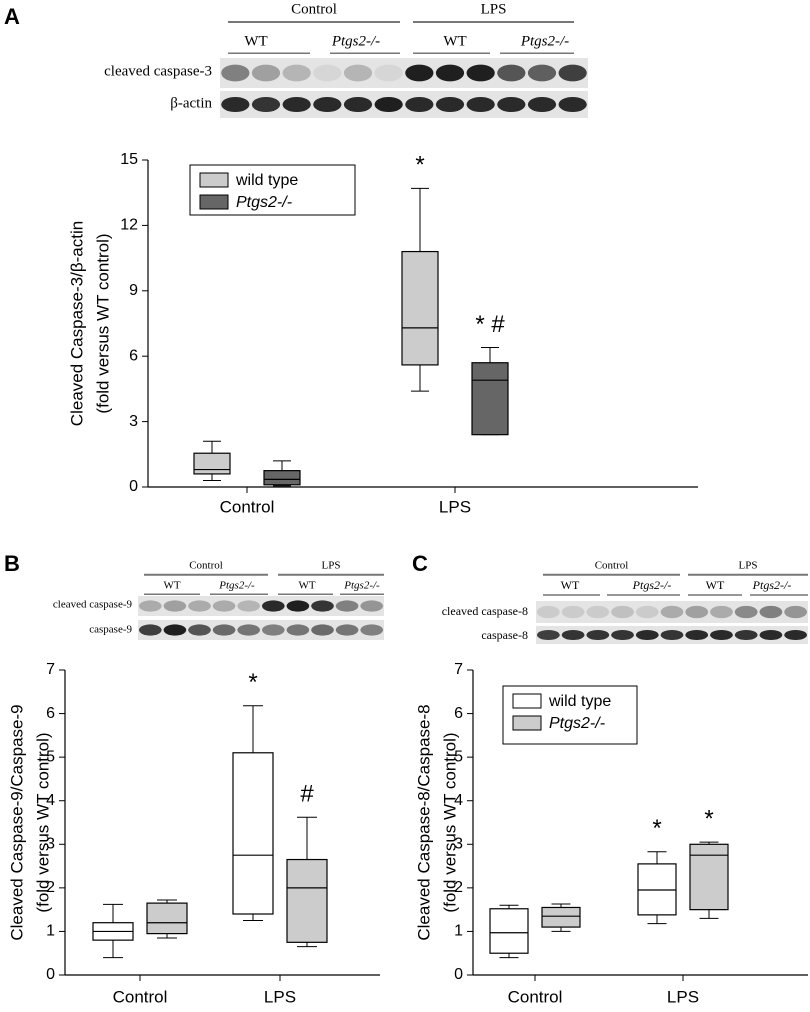  Describe the element at coordinates (485, 611) in the screenshot. I see `blot-row-label: cleaved caspase-8` at that location.